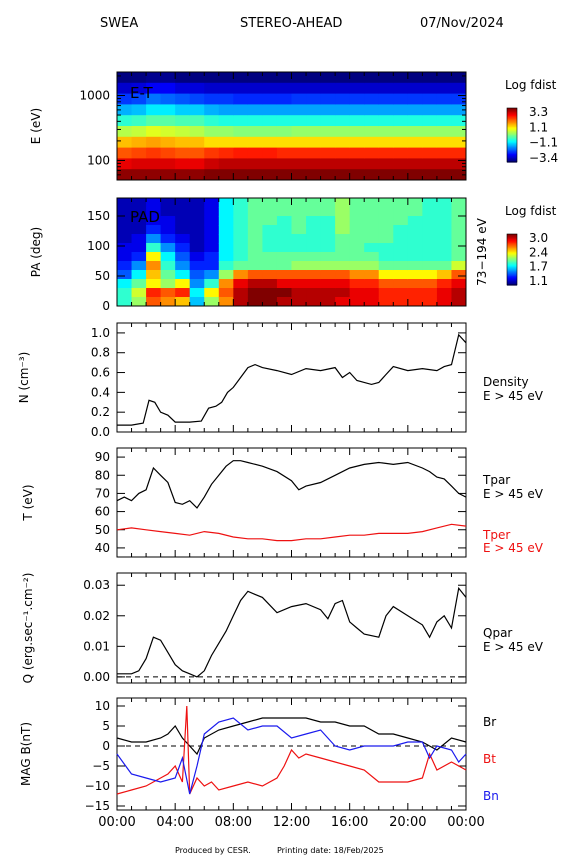 This screenshot has height=864, width=584. Describe the element at coordinates (102, 548) in the screenshot. I see `y-tick-label: 40` at that location.